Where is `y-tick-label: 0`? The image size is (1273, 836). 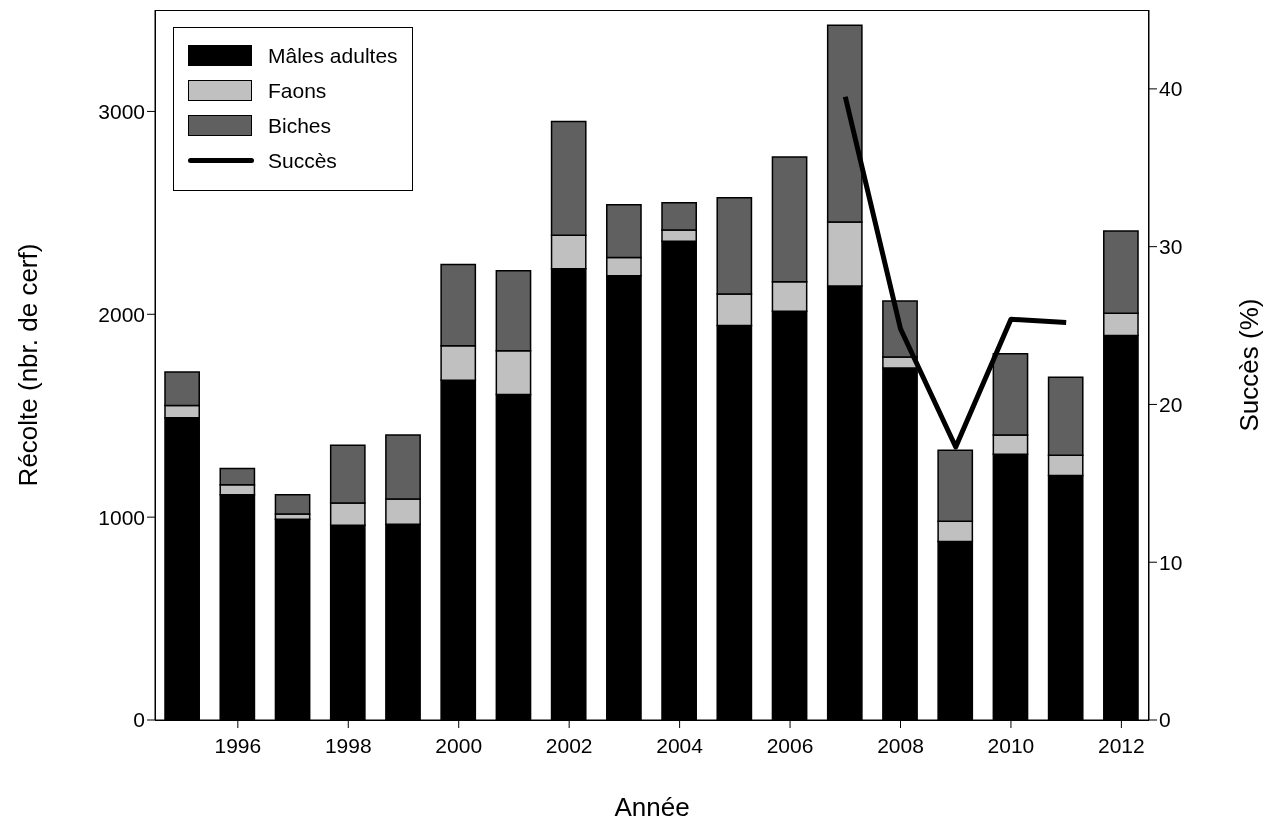 y-tick-label: 0 is located at coordinates (139, 720).